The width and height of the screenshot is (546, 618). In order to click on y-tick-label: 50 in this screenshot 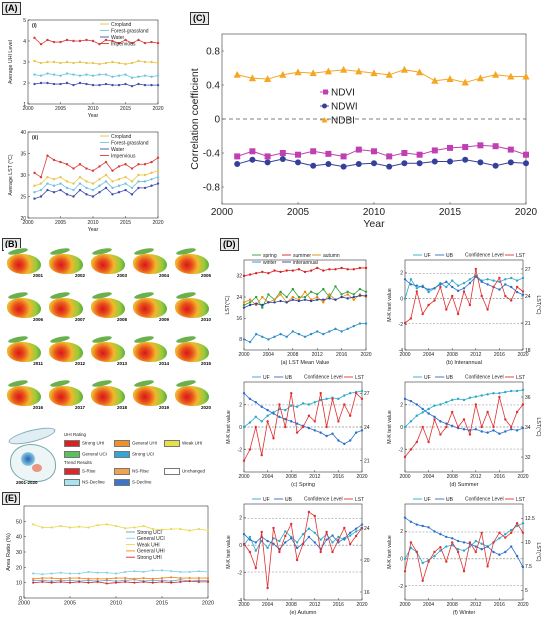, I will do `click(19, 522)`.